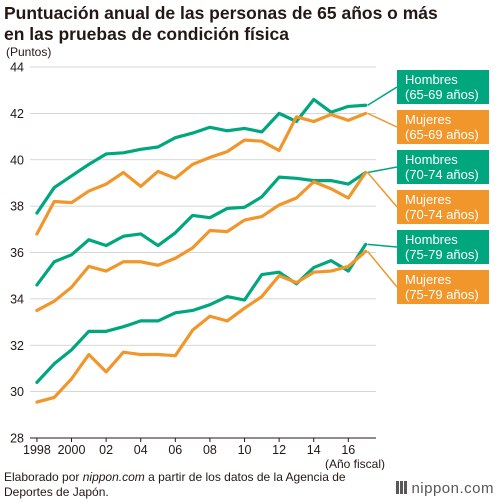 Image resolution: width=500 pixels, height=503 pixels. I want to click on brand-logo: nippon.com, so click(445, 488).